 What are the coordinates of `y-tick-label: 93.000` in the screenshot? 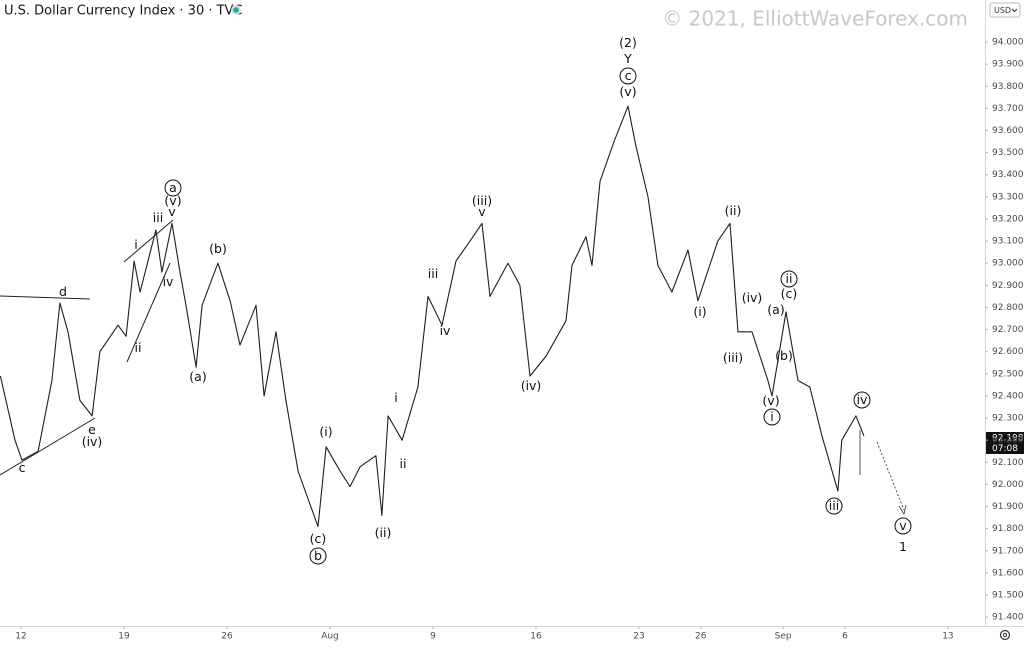 It's located at (1008, 264).